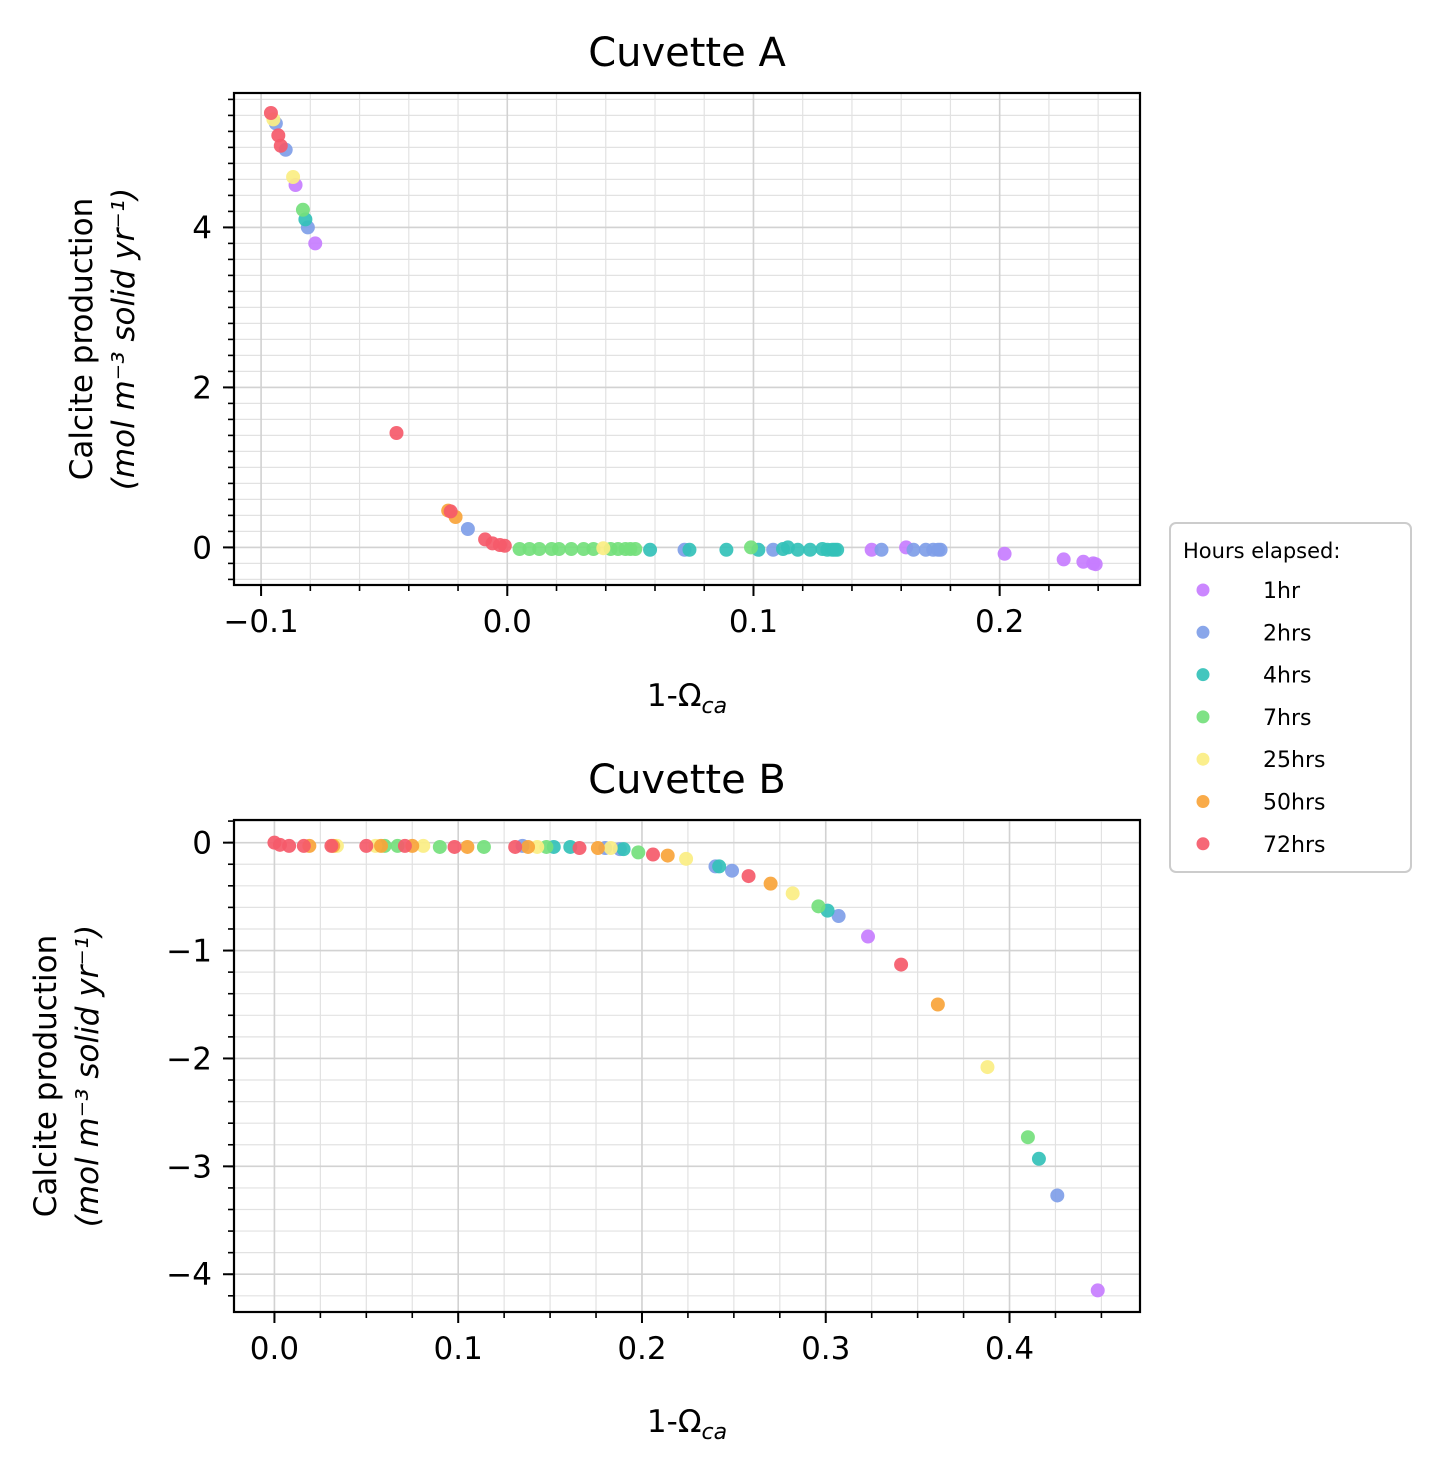 This screenshot has width=1440, height=1470. Describe the element at coordinates (1287, 718) in the screenshot. I see `legend-label: 7hrs` at that location.